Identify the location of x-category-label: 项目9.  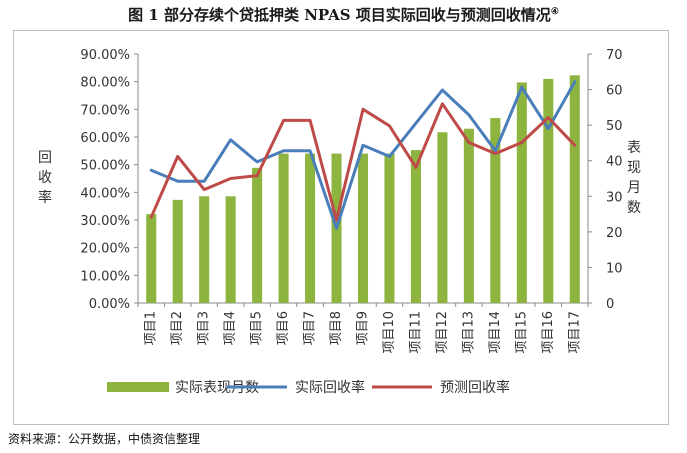
(363, 328).